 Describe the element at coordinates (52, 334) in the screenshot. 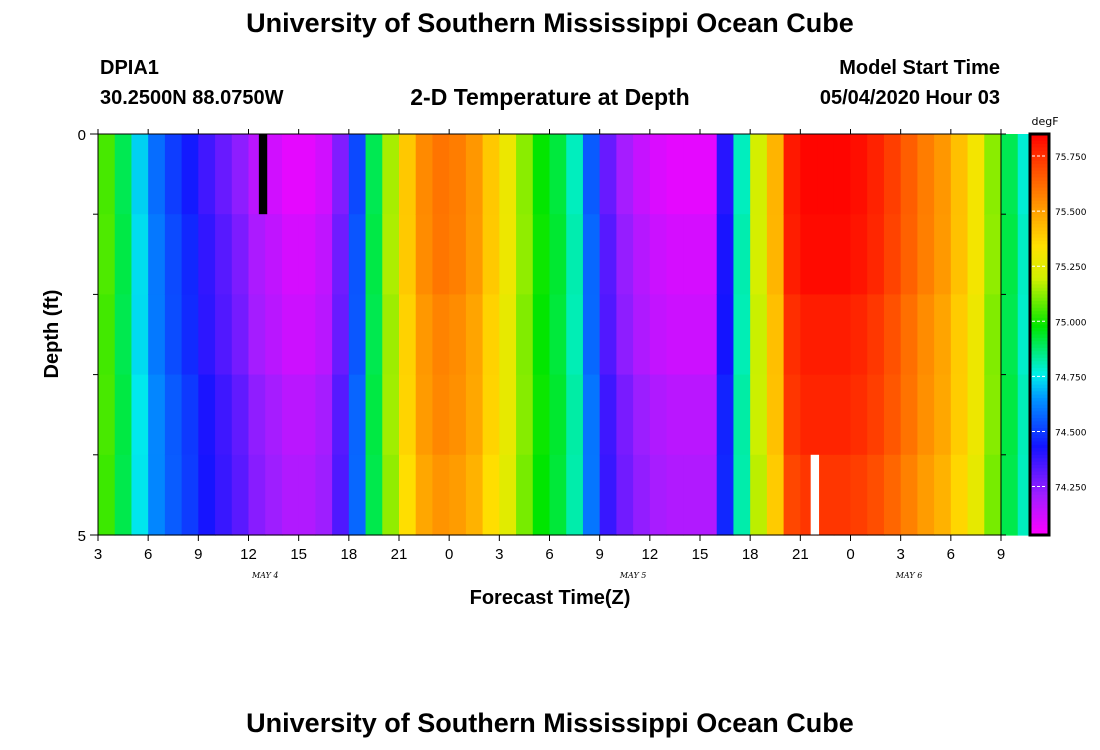

I see `y-axis-label: Depth (ft)` at that location.